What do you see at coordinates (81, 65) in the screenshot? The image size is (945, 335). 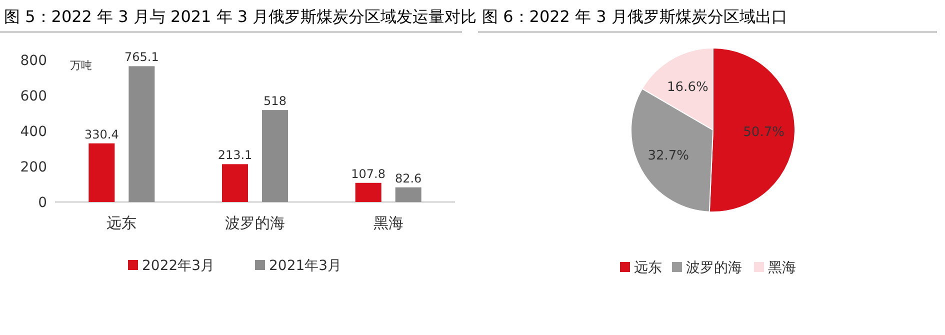 I see `y-axis-title: 万吨` at bounding box center [81, 65].